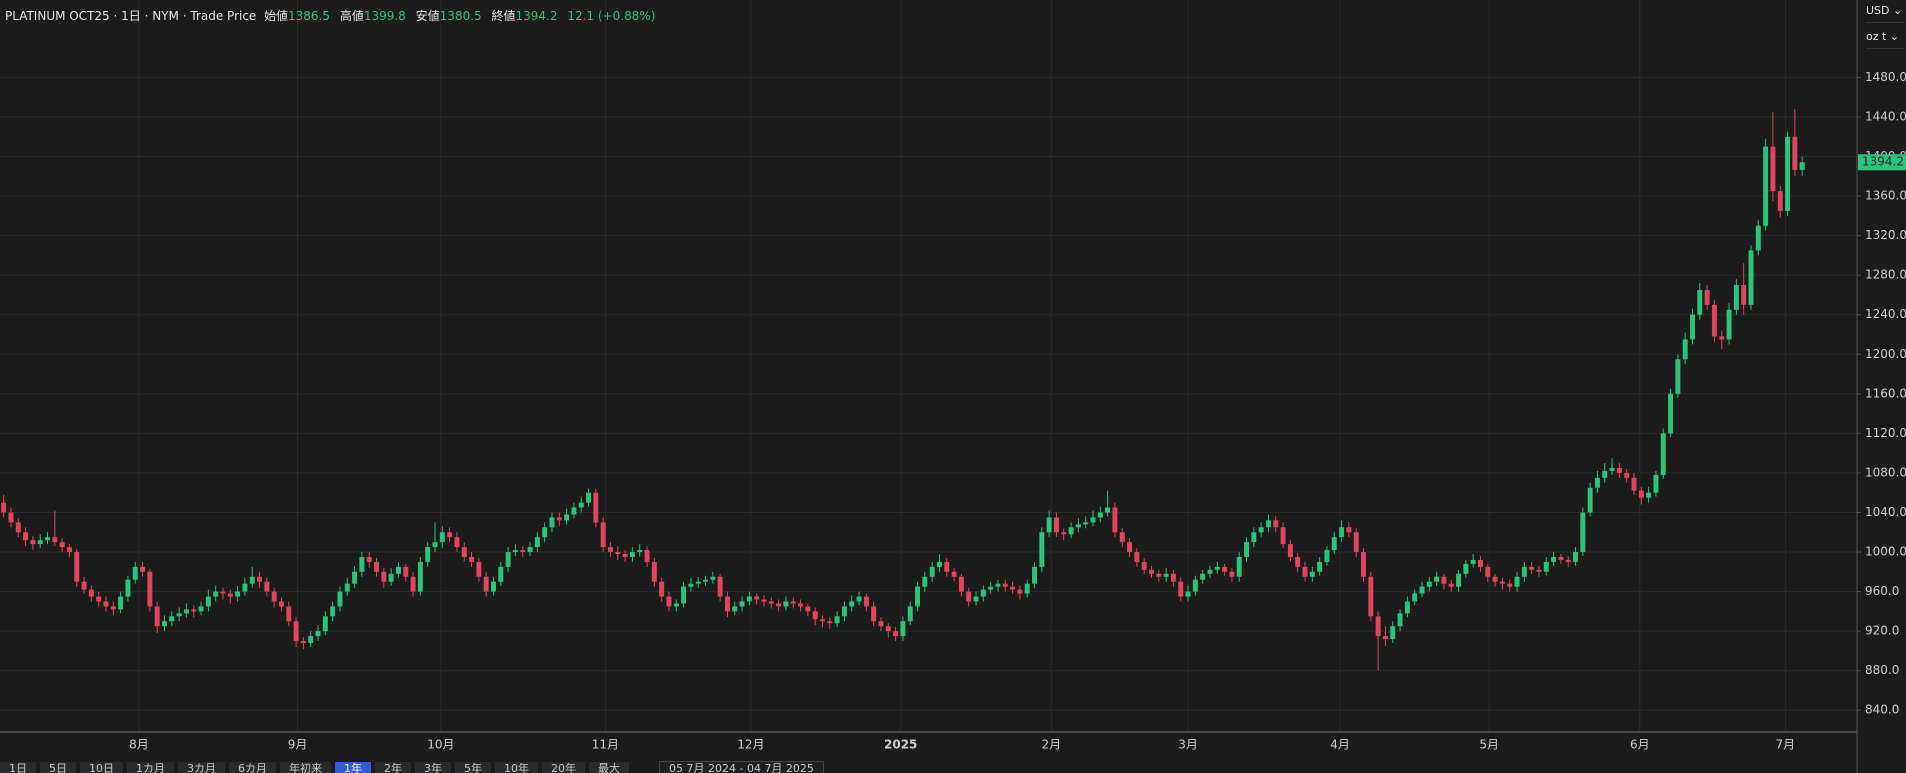  Describe the element at coordinates (393, 767) in the screenshot. I see `range-button: 2年` at that location.